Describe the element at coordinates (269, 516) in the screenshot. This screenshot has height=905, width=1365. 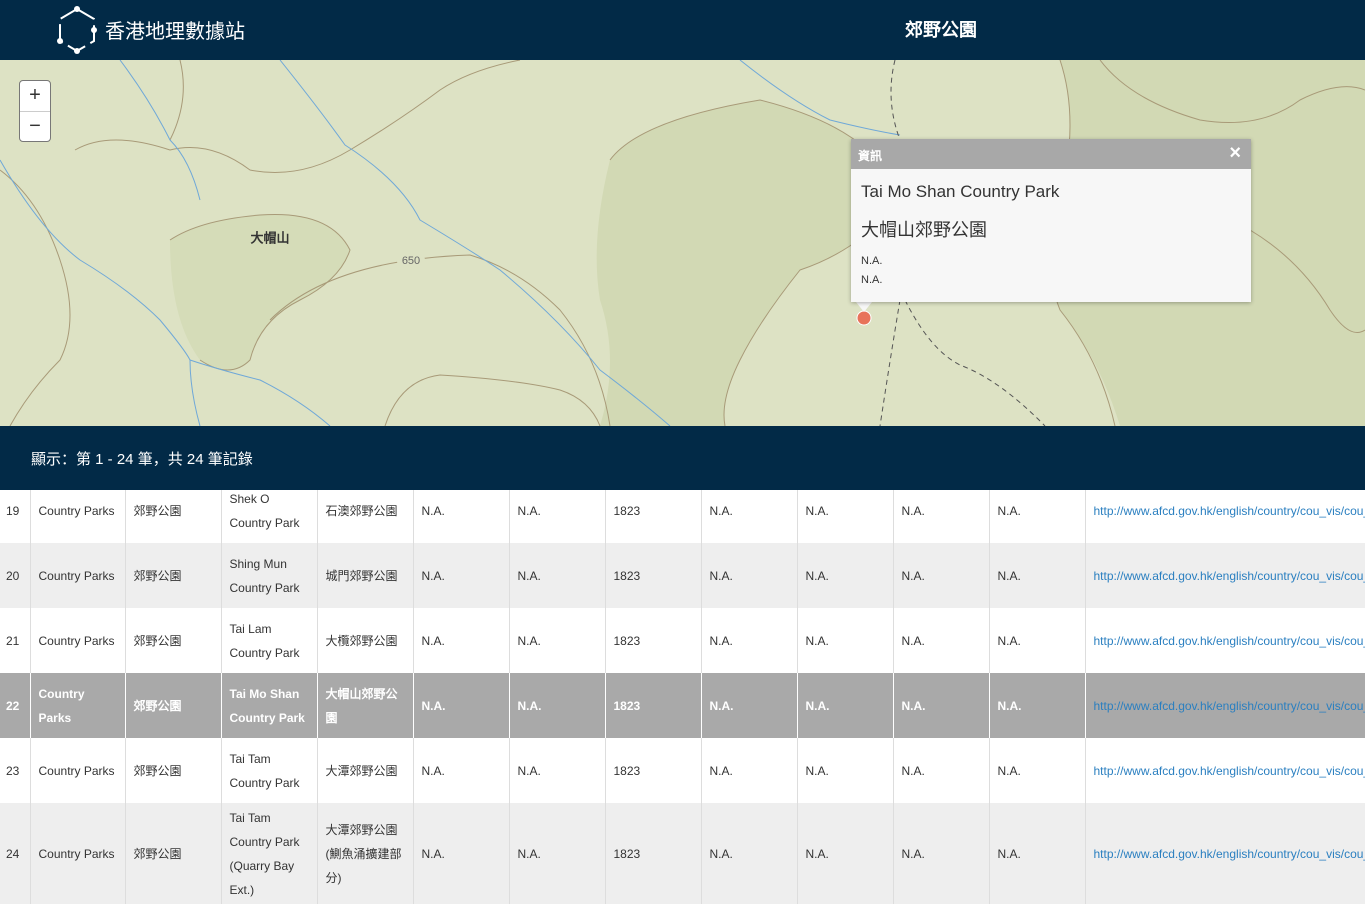
I see `name-en: Shek O Country Park` at that location.